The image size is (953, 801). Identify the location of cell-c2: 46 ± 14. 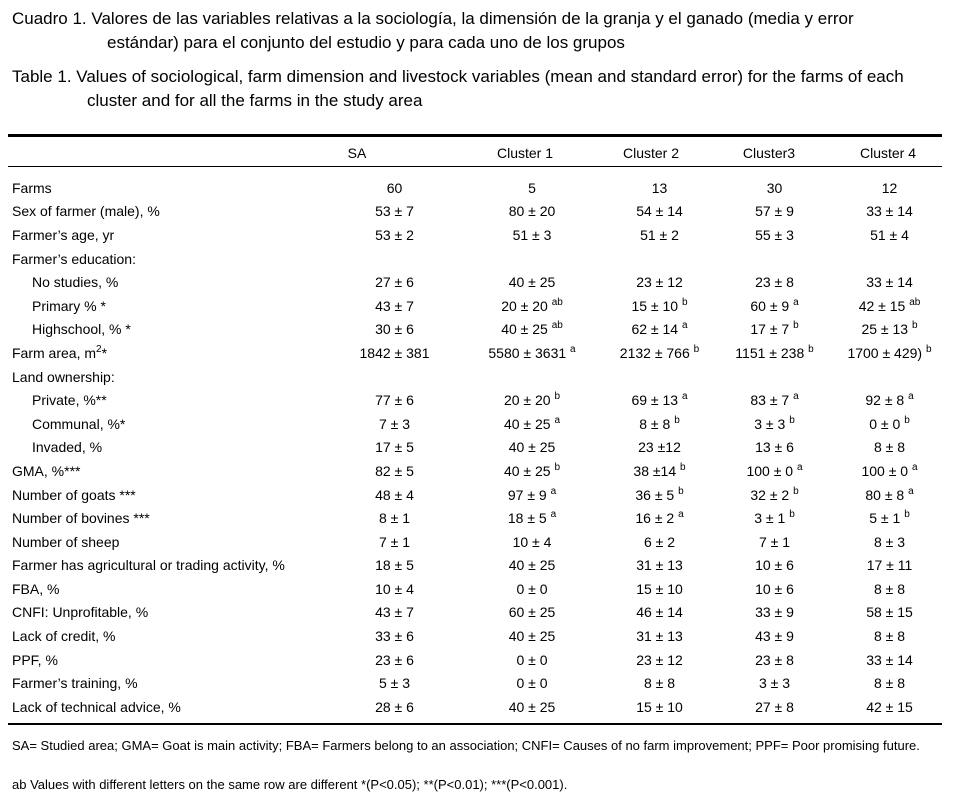
(659, 613).